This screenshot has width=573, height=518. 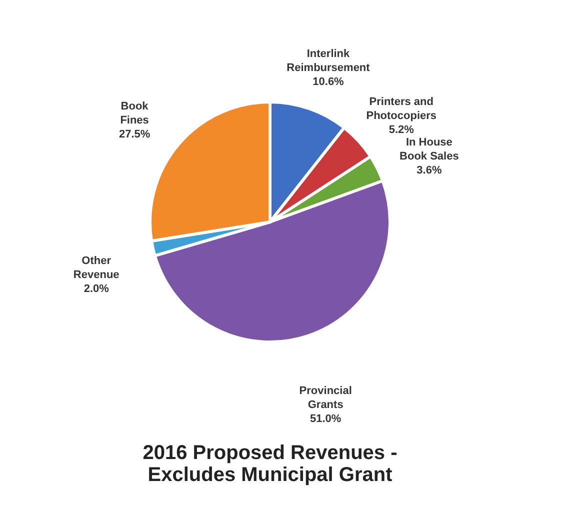 What do you see at coordinates (325, 398) in the screenshot?
I see `slice-label: Provincial Grants` at bounding box center [325, 398].